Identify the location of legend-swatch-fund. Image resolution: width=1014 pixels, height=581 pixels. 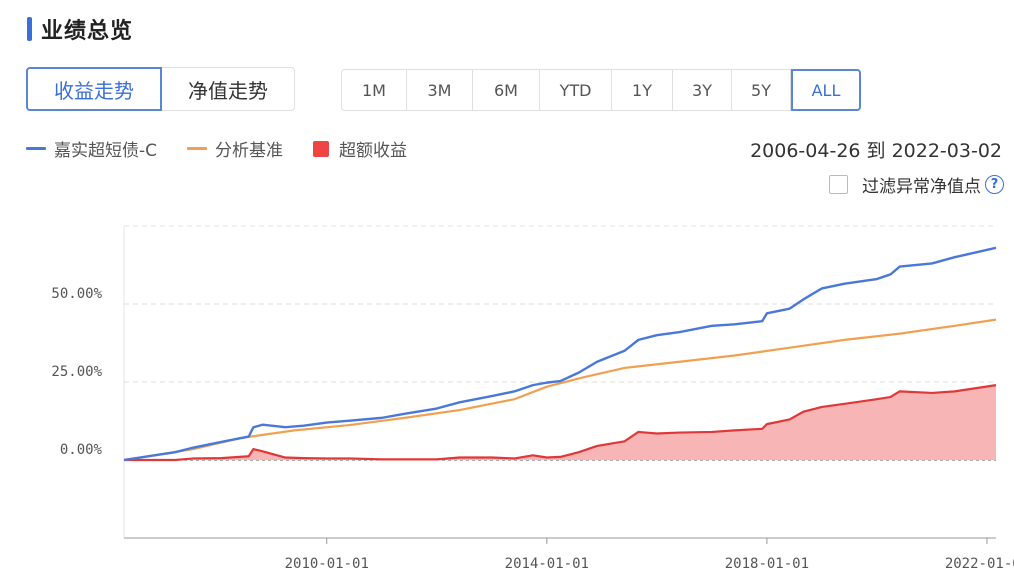
(36, 148).